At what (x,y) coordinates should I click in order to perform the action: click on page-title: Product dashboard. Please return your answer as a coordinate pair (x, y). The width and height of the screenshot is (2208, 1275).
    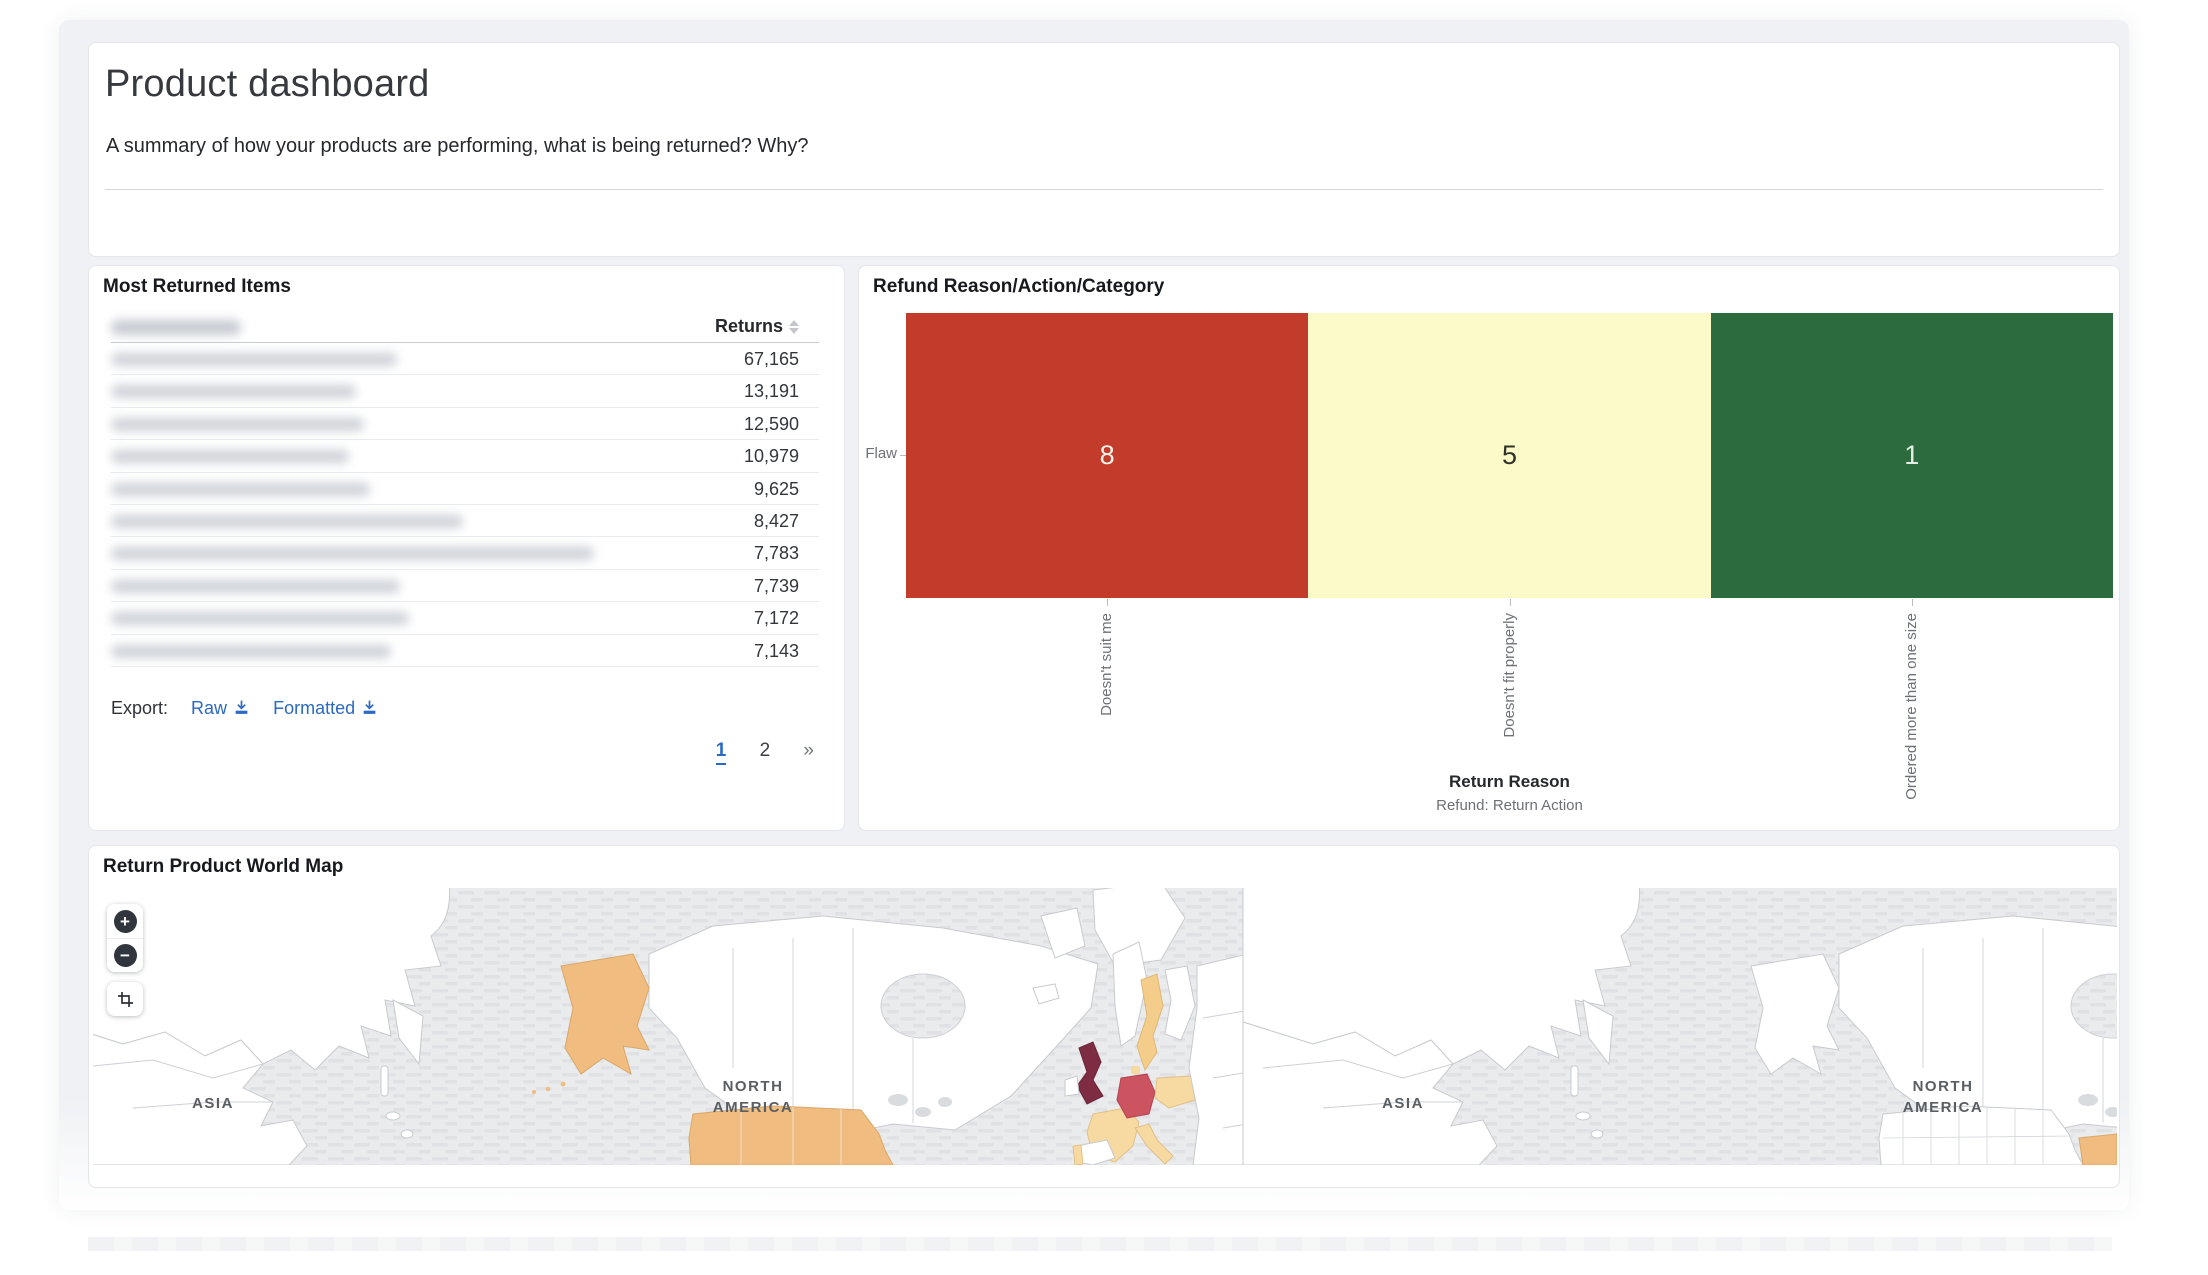
    Looking at the image, I should click on (267, 84).